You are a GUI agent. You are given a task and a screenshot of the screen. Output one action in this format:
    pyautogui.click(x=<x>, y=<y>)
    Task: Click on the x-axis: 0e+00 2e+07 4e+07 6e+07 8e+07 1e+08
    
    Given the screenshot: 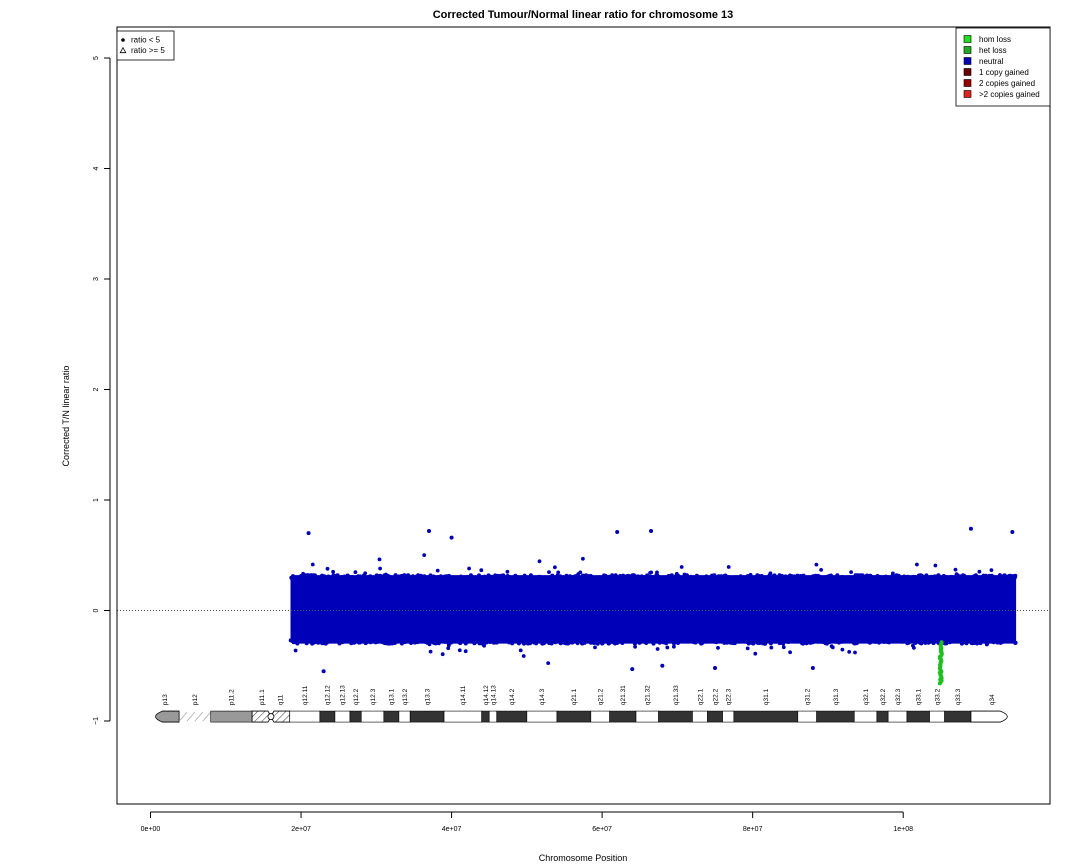 What is the action you would take?
    pyautogui.click(x=527, y=822)
    